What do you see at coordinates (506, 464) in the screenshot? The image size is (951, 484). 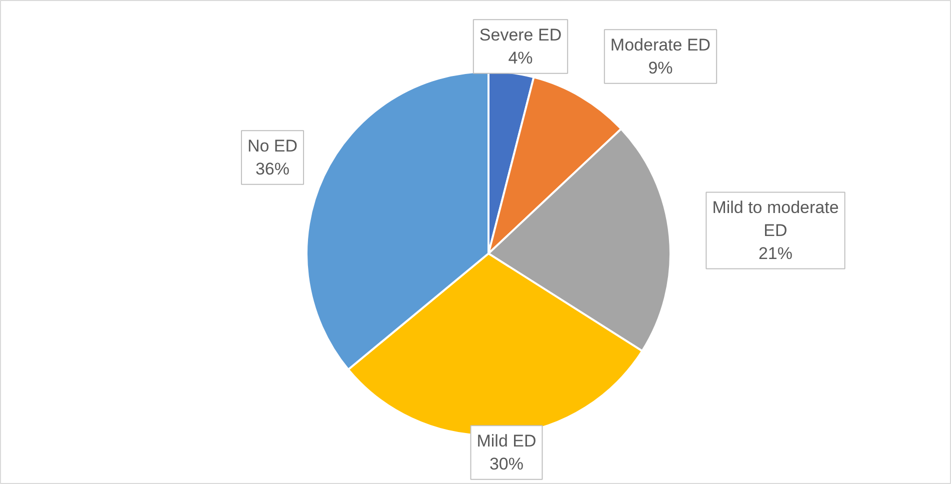 I see `data-label: 30%` at bounding box center [506, 464].